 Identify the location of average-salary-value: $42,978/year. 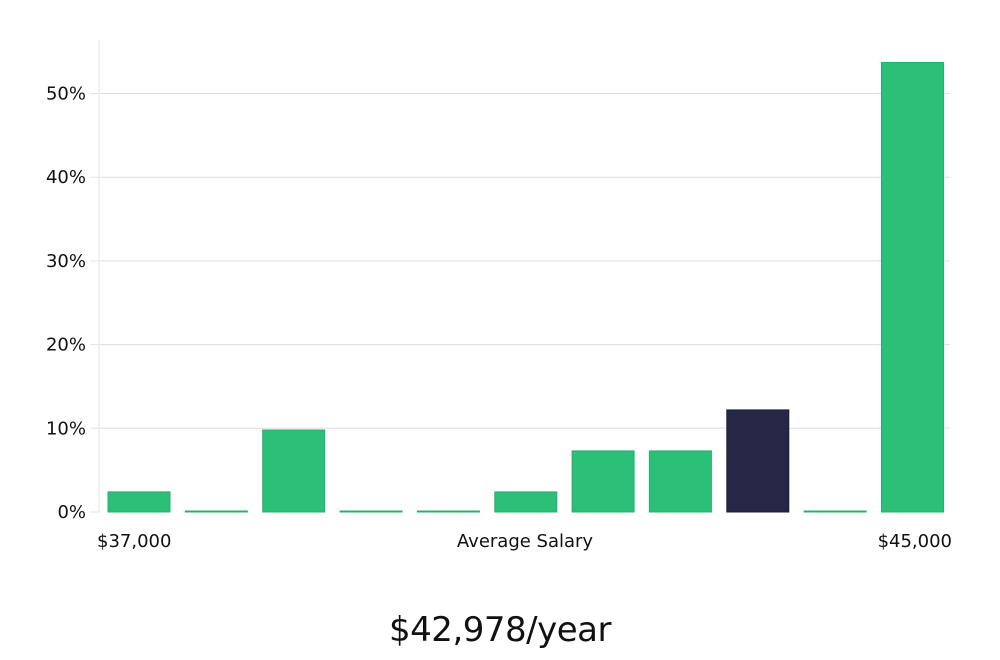
(500, 630).